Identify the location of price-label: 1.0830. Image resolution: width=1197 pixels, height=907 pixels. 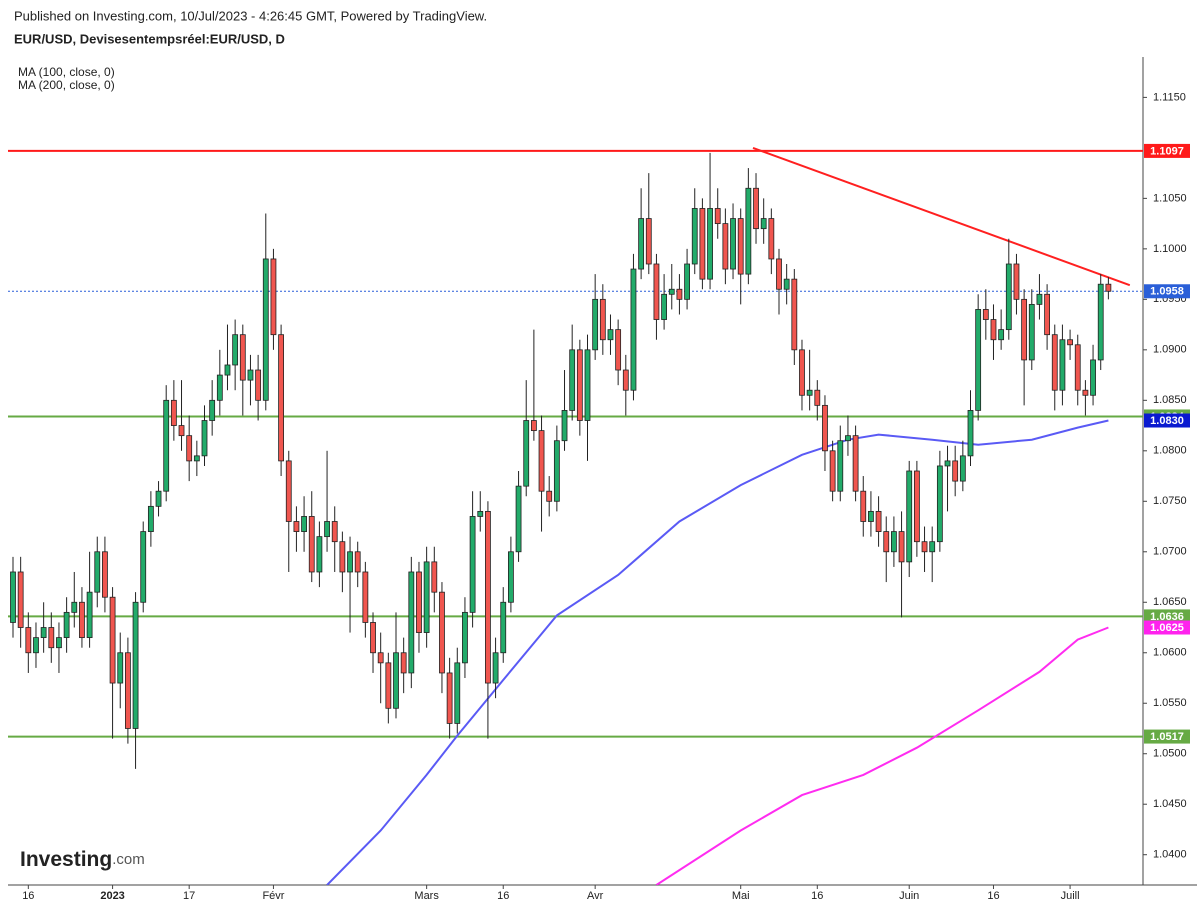
(1167, 421).